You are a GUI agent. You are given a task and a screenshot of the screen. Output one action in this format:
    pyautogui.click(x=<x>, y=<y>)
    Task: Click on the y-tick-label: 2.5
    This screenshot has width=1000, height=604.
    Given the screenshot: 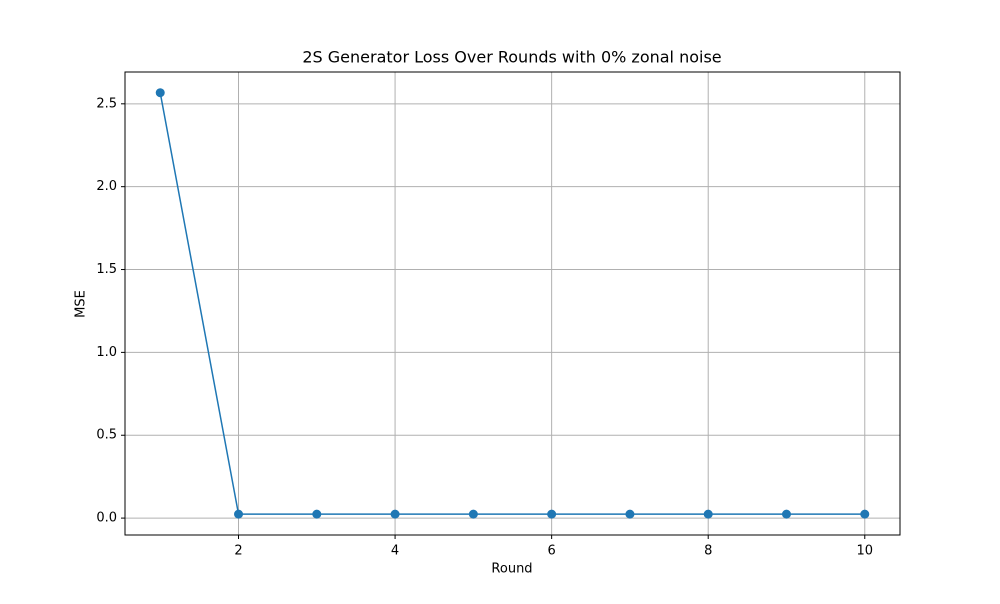 What is the action you would take?
    pyautogui.click(x=106, y=103)
    